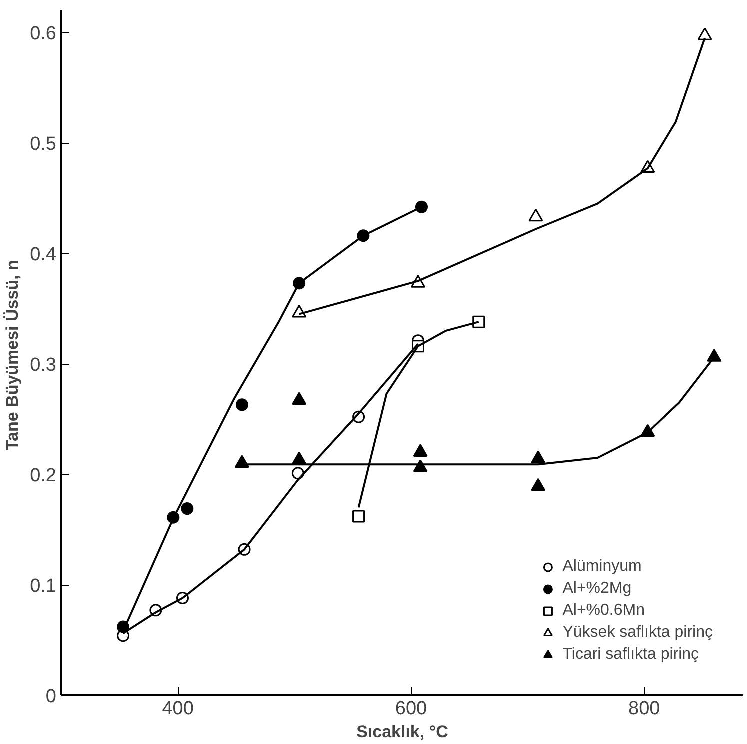 The image size is (747, 744). What do you see at coordinates (12, 355) in the screenshot?
I see `y-axis-title: Tane Büyümesi Üssü, n` at bounding box center [12, 355].